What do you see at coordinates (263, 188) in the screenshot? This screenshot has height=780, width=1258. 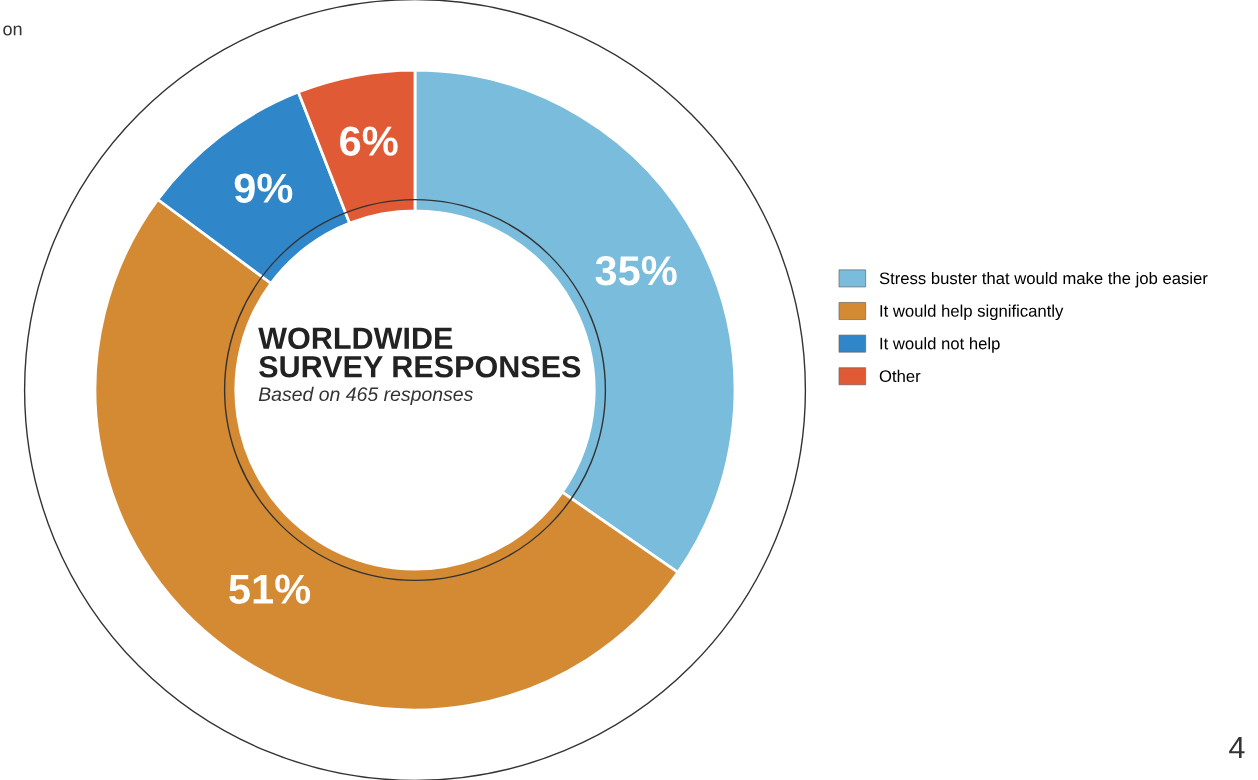 I see `data-label: 9%` at bounding box center [263, 188].